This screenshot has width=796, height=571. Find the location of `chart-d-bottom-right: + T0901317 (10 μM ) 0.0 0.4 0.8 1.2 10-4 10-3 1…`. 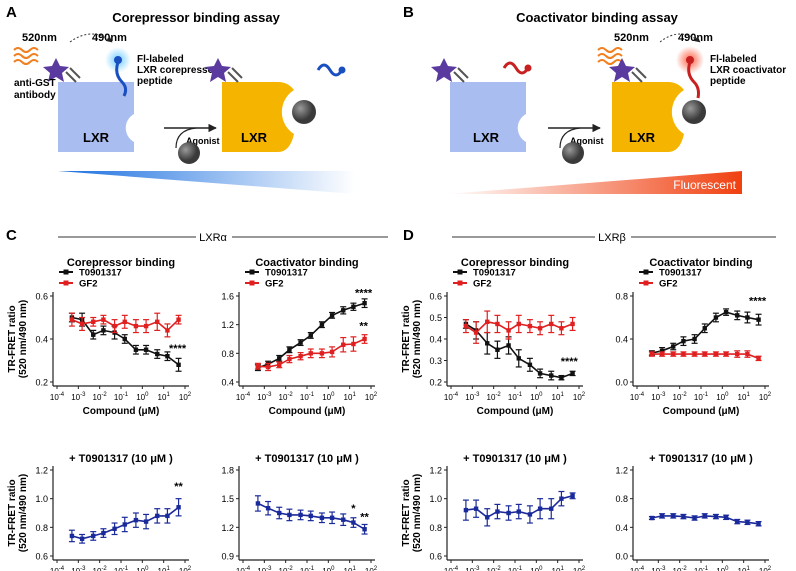

chart-d-bottom-right: + T0901317 (10 μM ) 0.0 0.4 0.8 1.2 10-4 10-3 1… is located at coordinates (693, 512).